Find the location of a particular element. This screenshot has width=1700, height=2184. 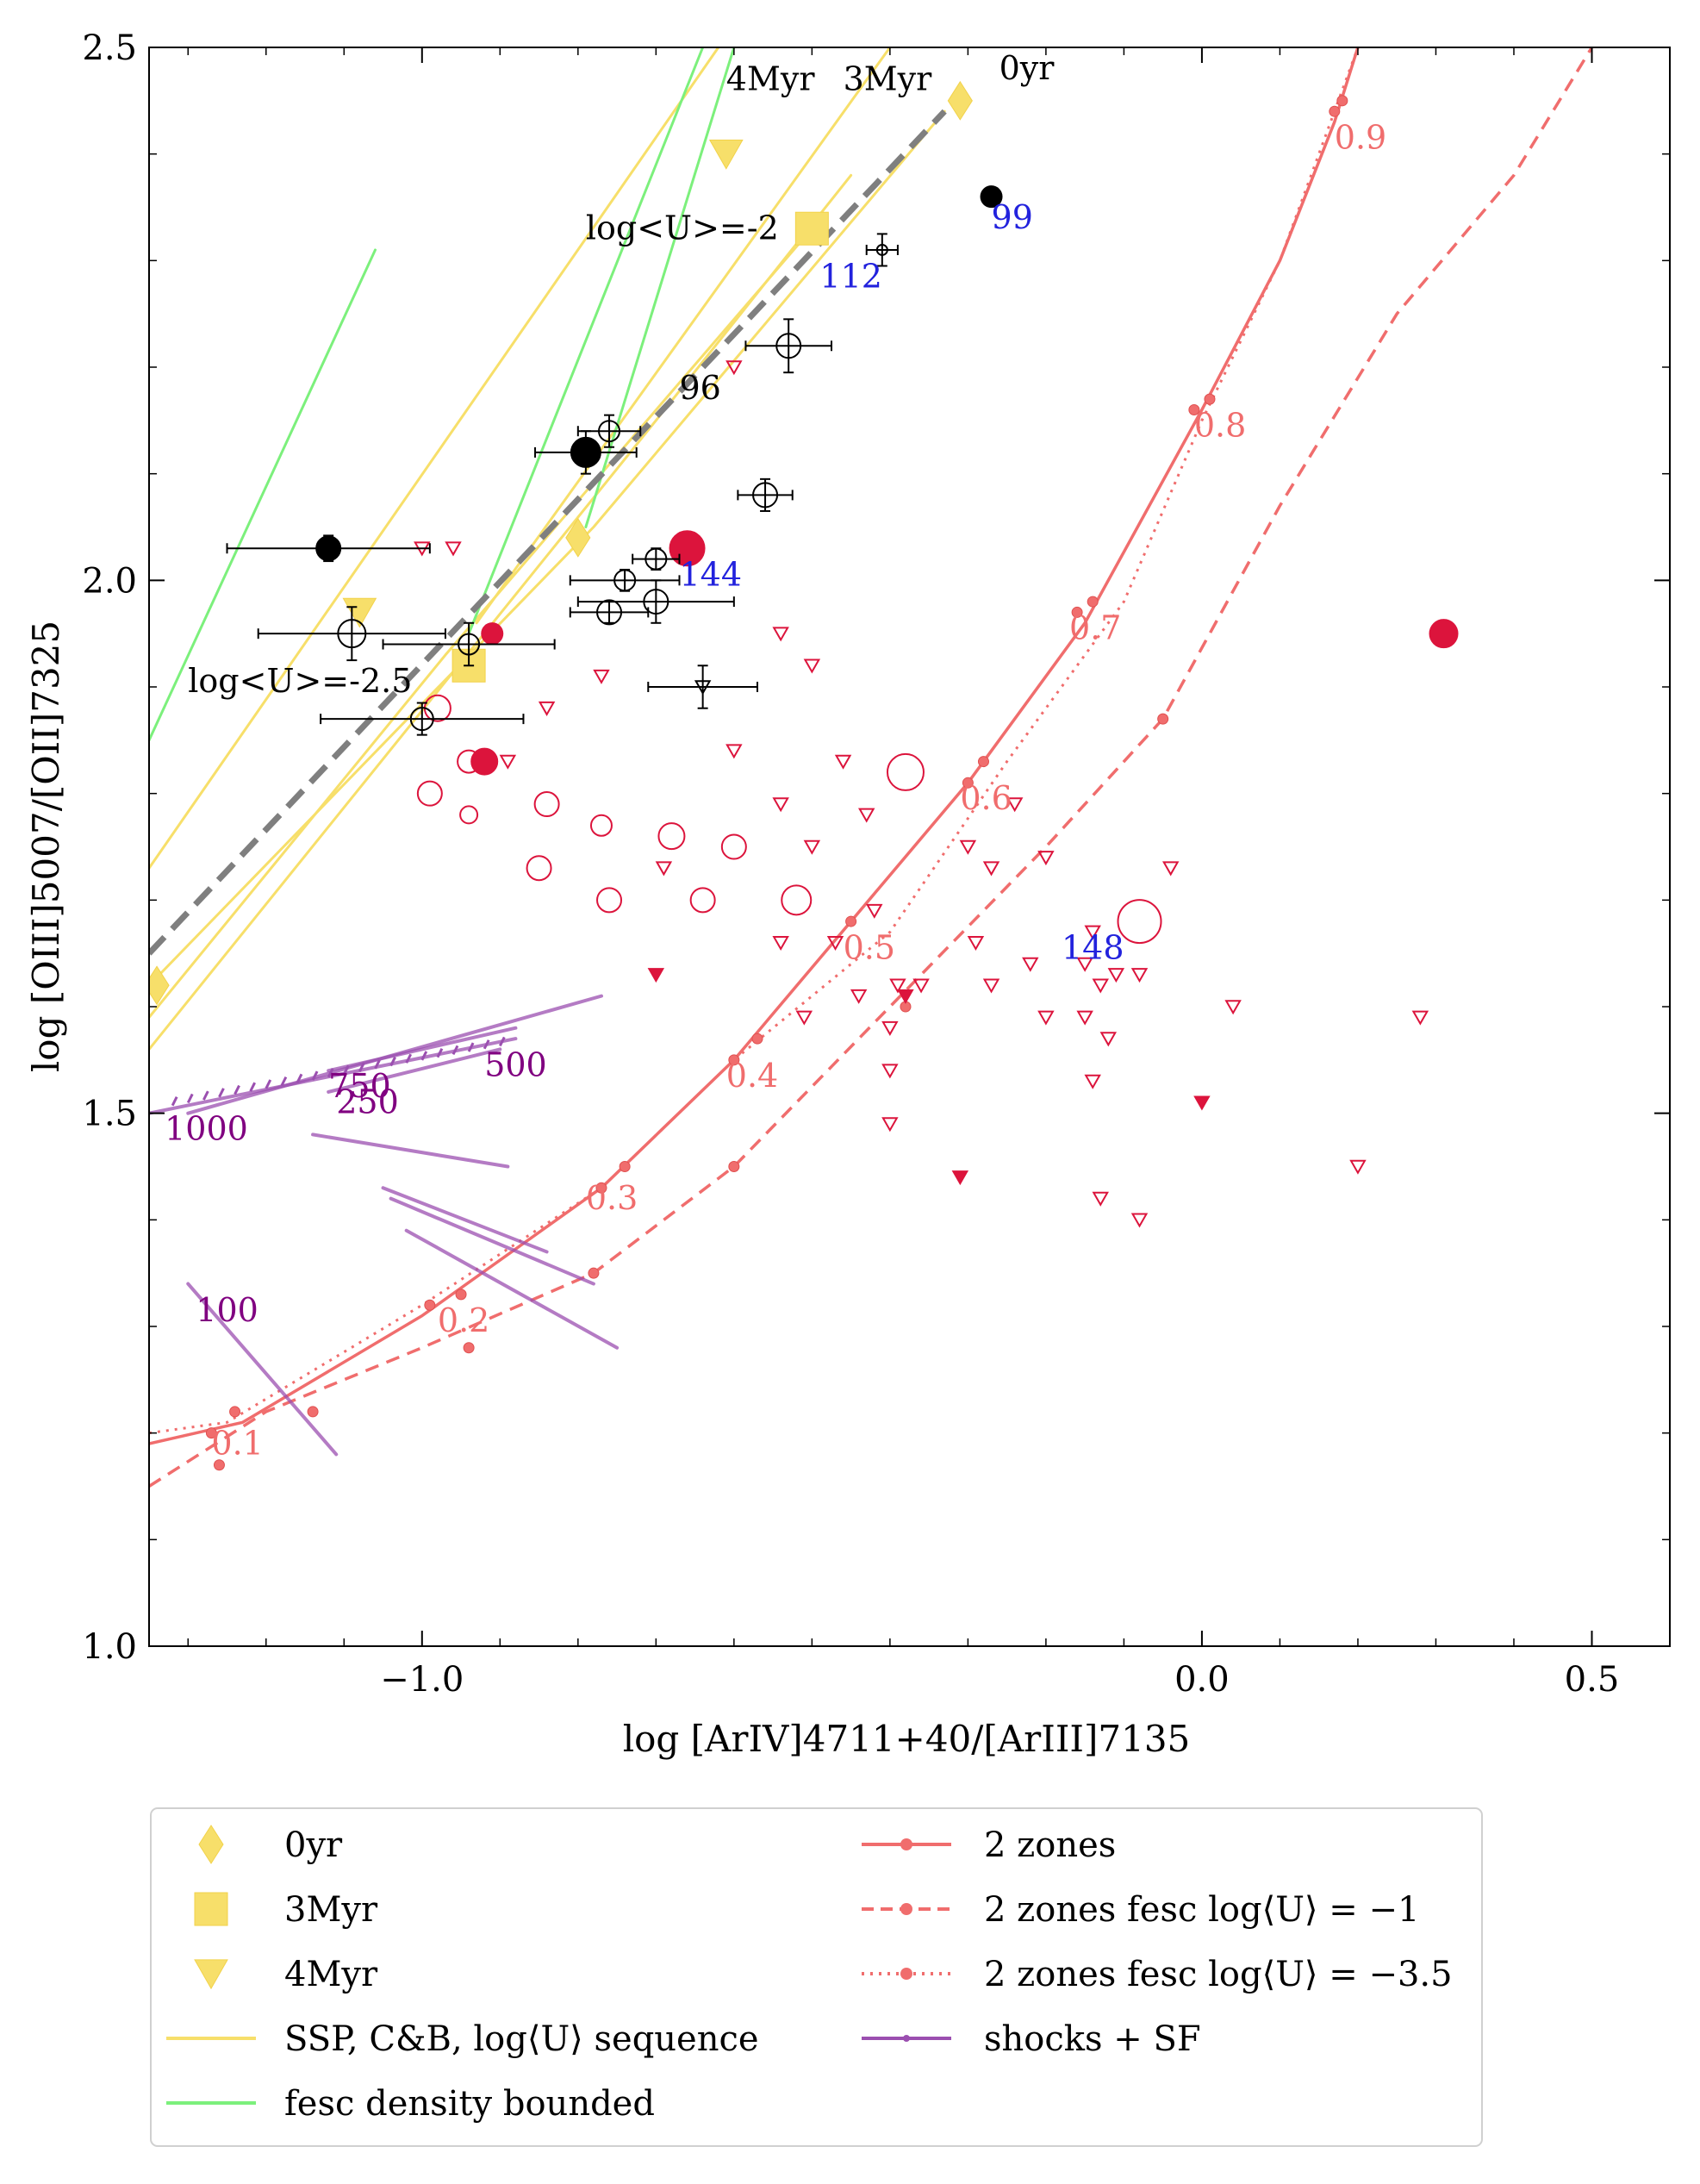

x-tick-label: −1.0 is located at coordinates (422, 1680).